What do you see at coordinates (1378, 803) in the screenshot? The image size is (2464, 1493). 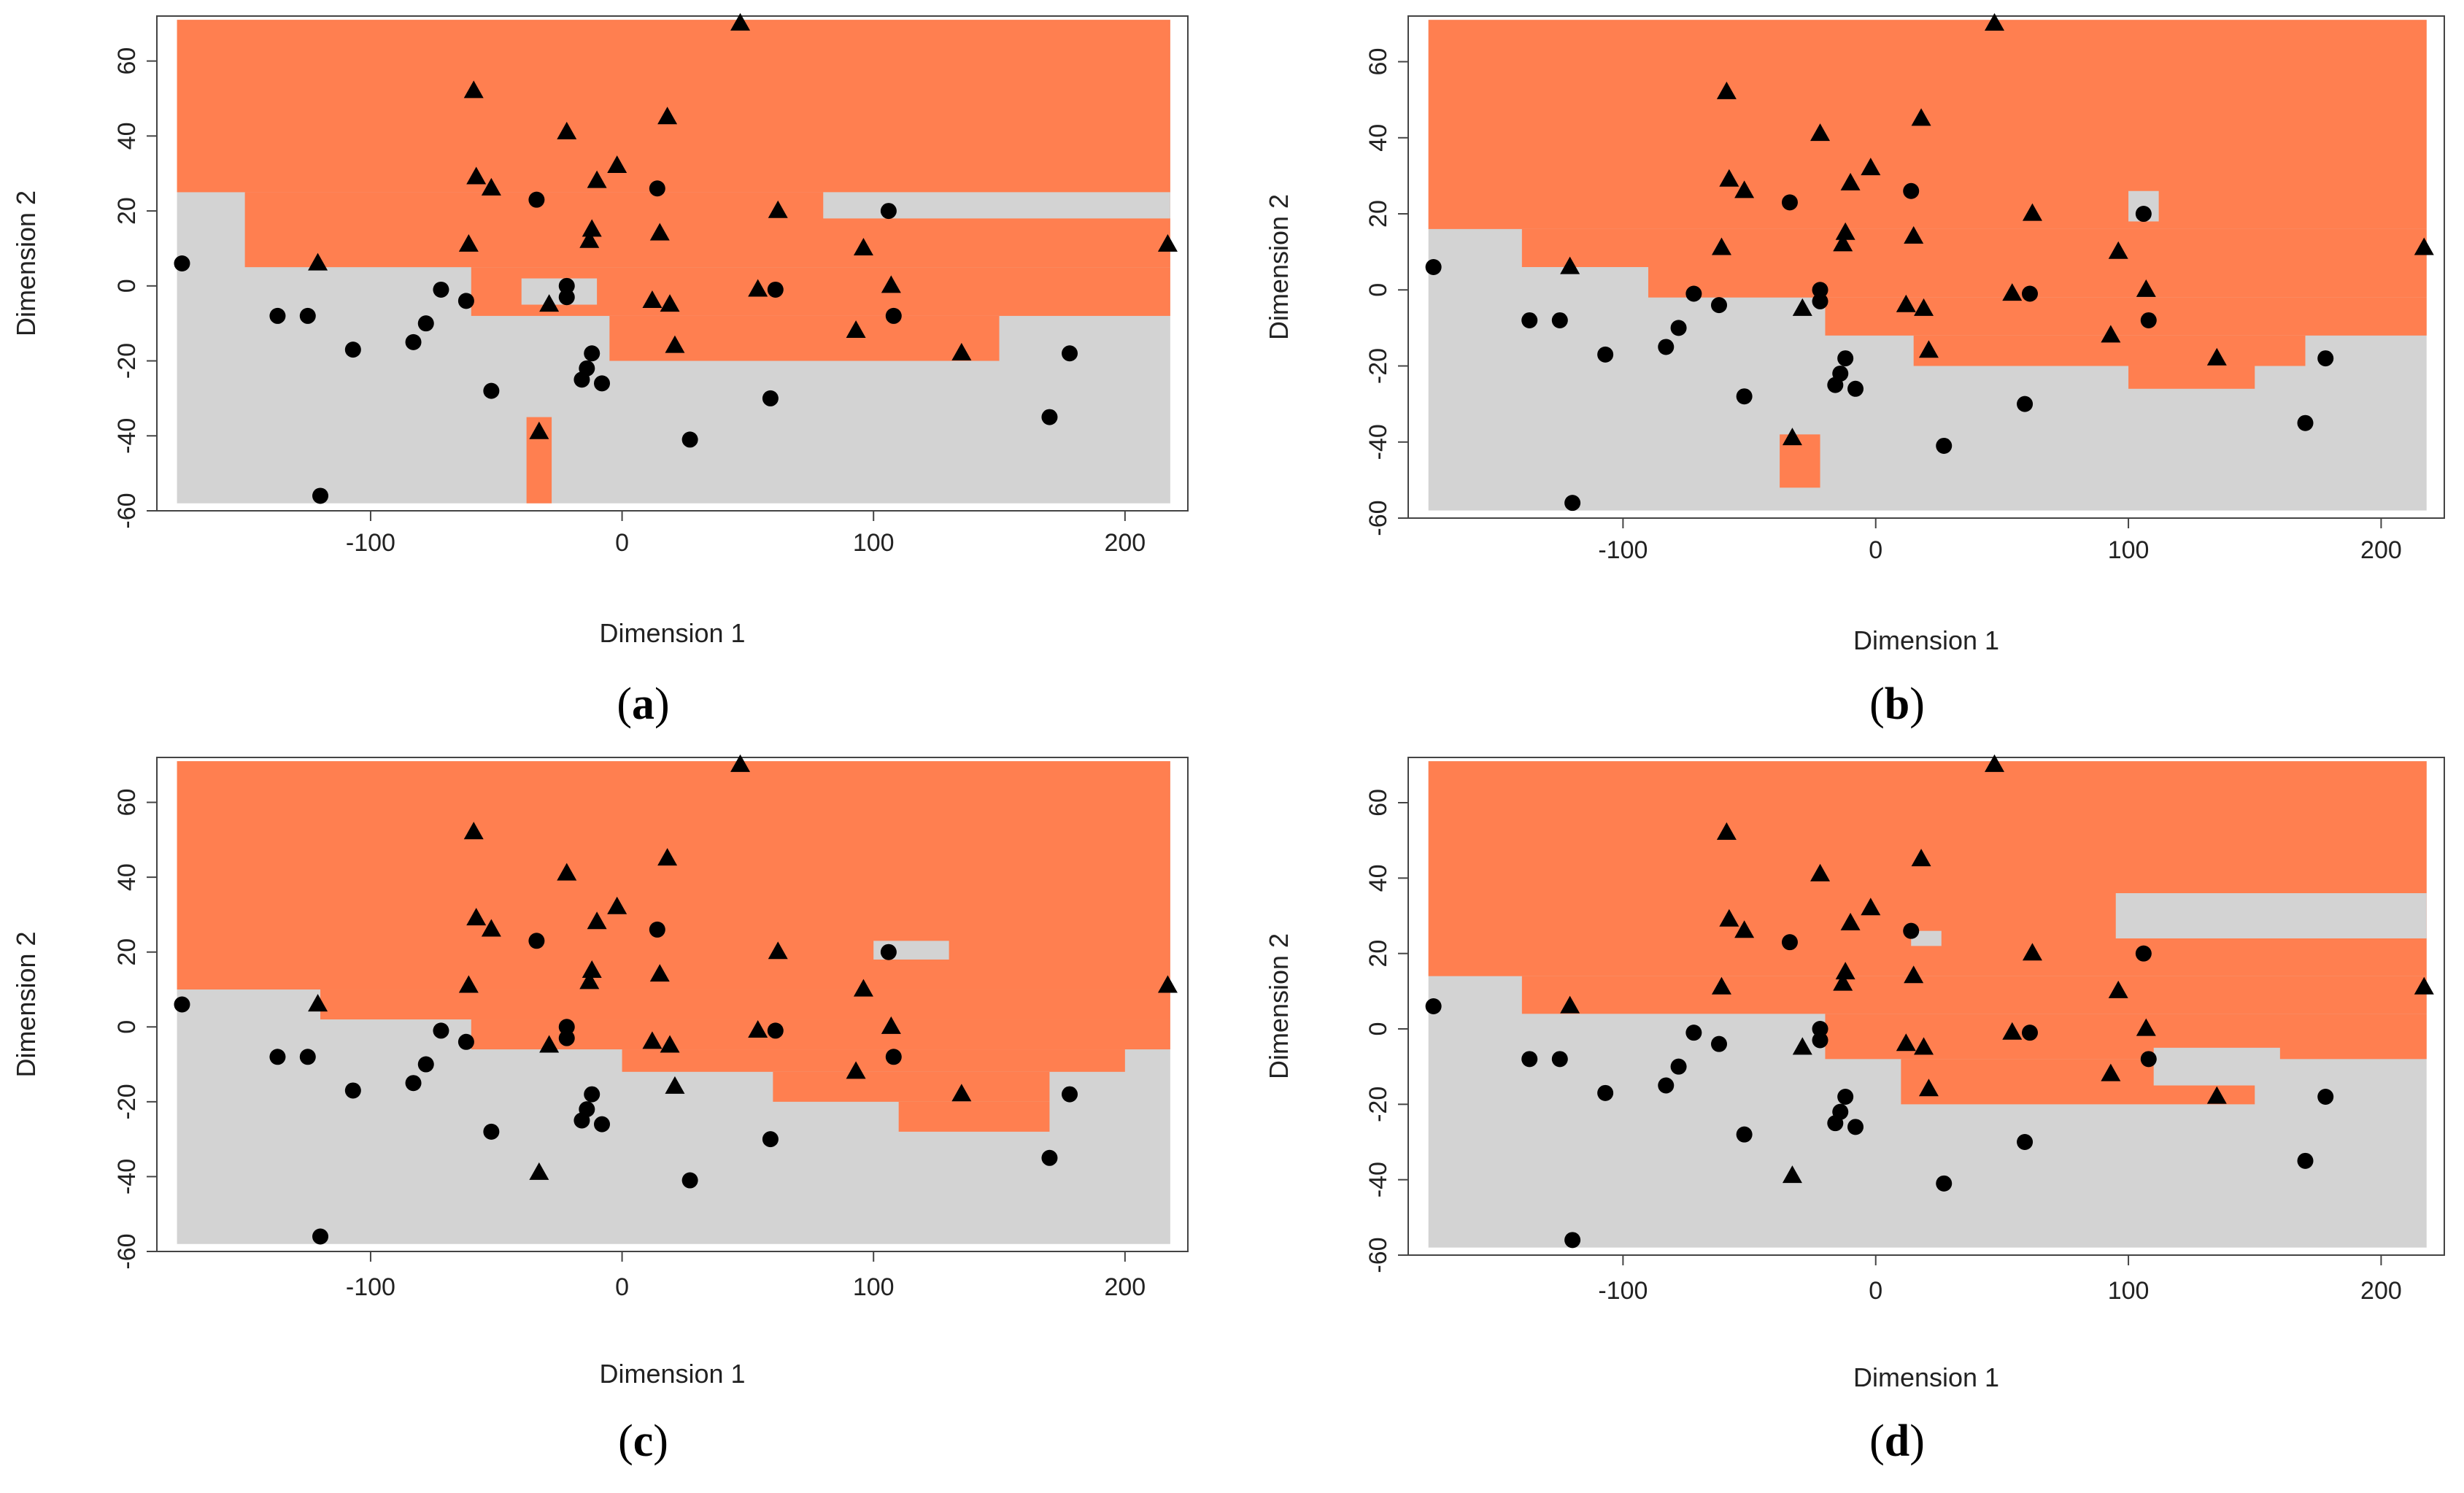 I see `y-tick-label: 60` at bounding box center [1378, 803].